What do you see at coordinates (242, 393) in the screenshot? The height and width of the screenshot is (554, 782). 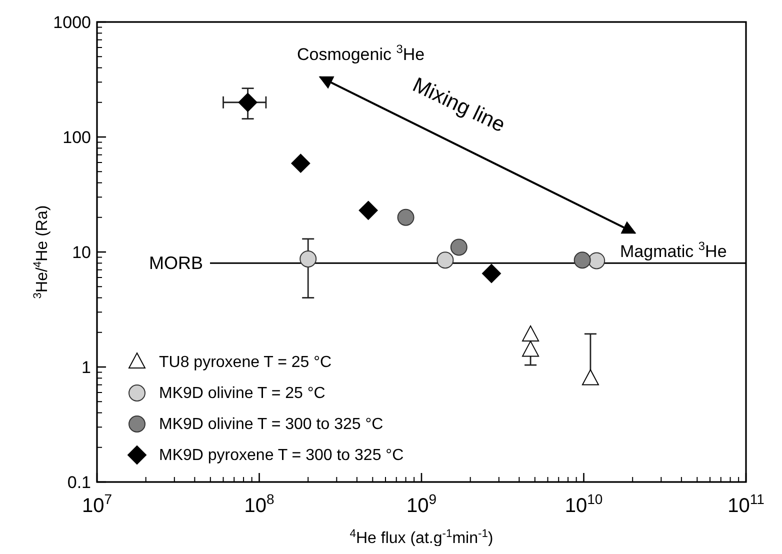 I see `legend-label: MK9D olivine T = 25 °C` at bounding box center [242, 393].